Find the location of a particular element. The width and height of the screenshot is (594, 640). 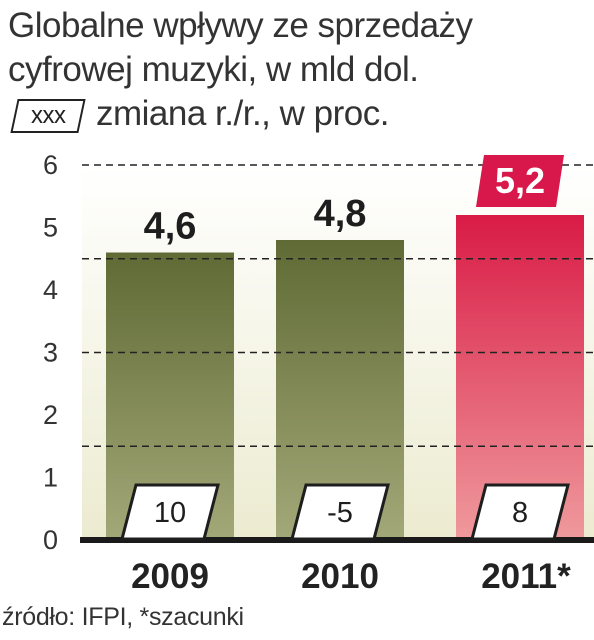

yoy-change-box: 10 is located at coordinates (170, 512).